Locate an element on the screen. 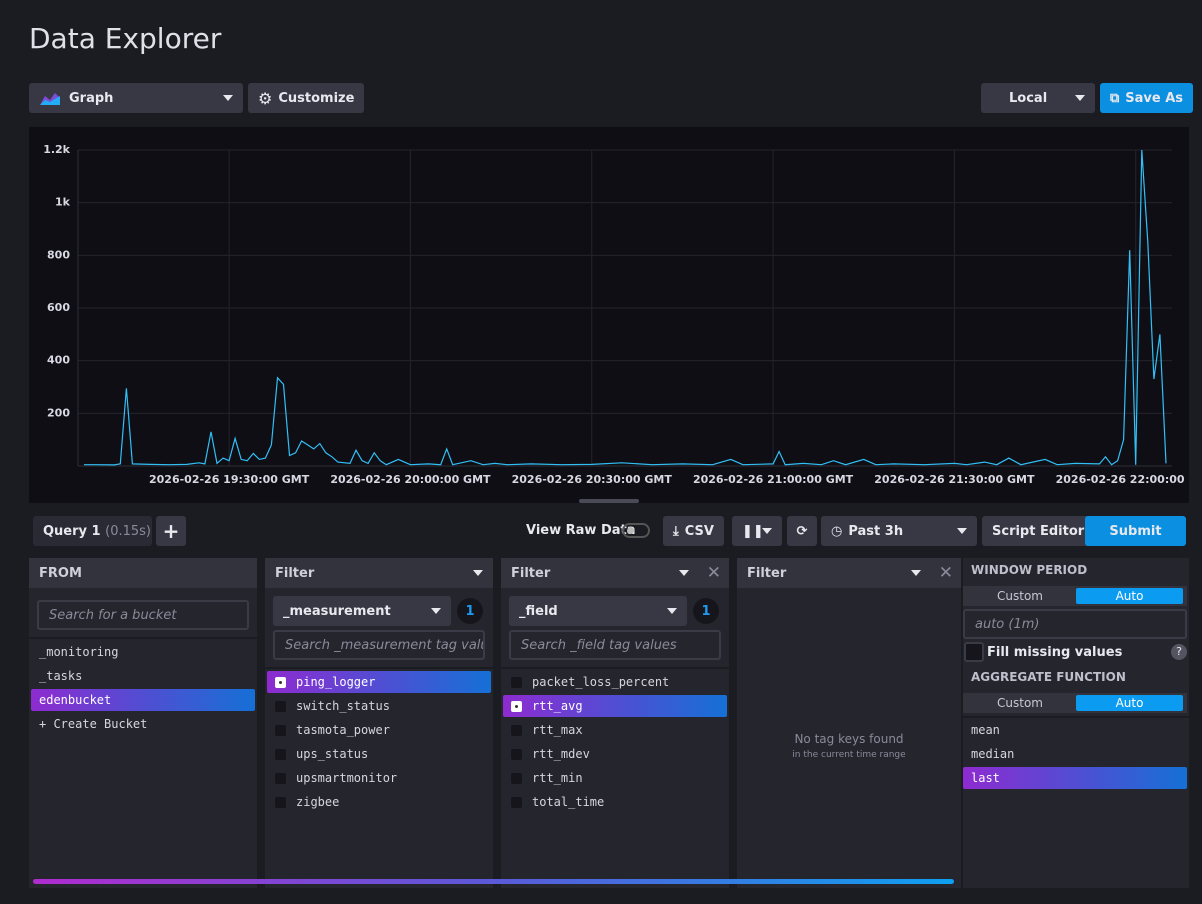 Image resolution: width=1202 pixels, height=904 pixels. key-dropdown: _measurement is located at coordinates (362, 611).